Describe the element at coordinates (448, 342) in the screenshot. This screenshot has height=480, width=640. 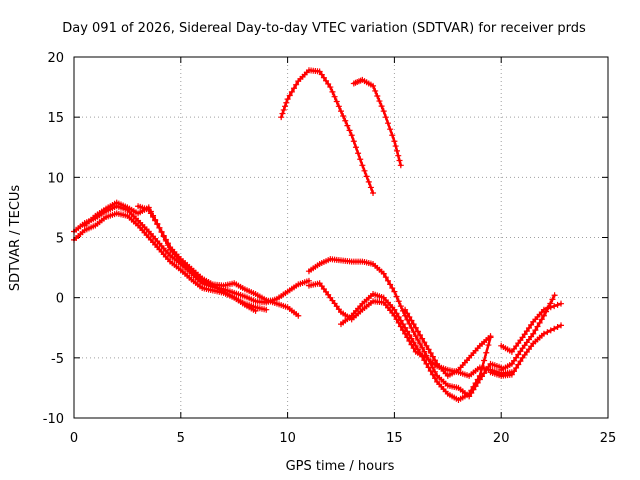
I see `series-track-j` at that location.